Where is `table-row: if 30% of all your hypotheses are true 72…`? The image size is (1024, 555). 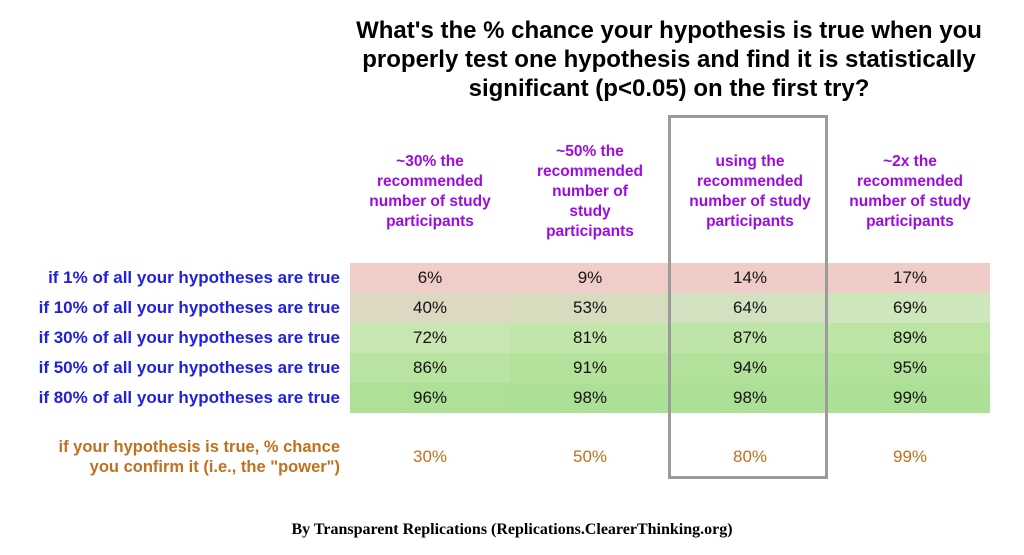
table-row: if 30% of all your hypotheses are true 72… is located at coordinates (495, 338).